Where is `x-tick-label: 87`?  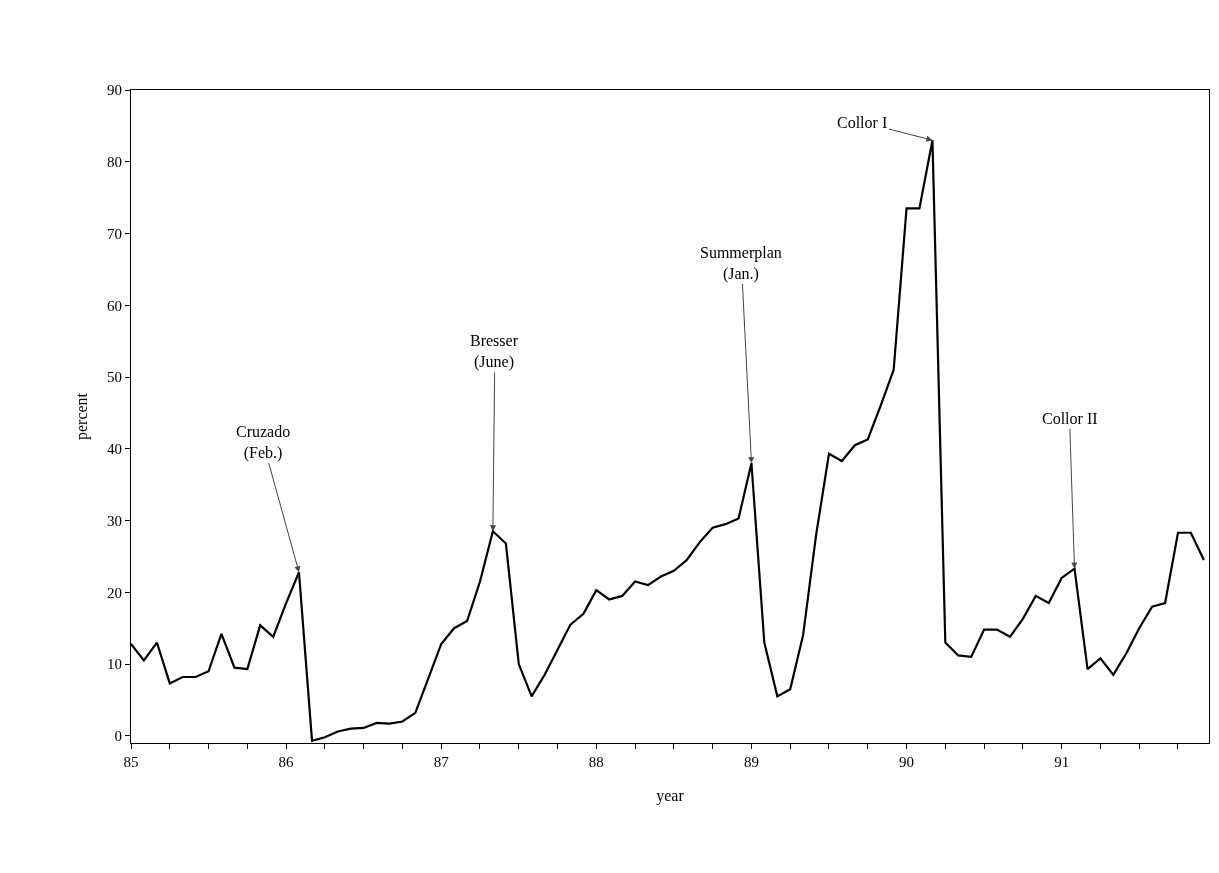
x-tick-label: 87 is located at coordinates (441, 762).